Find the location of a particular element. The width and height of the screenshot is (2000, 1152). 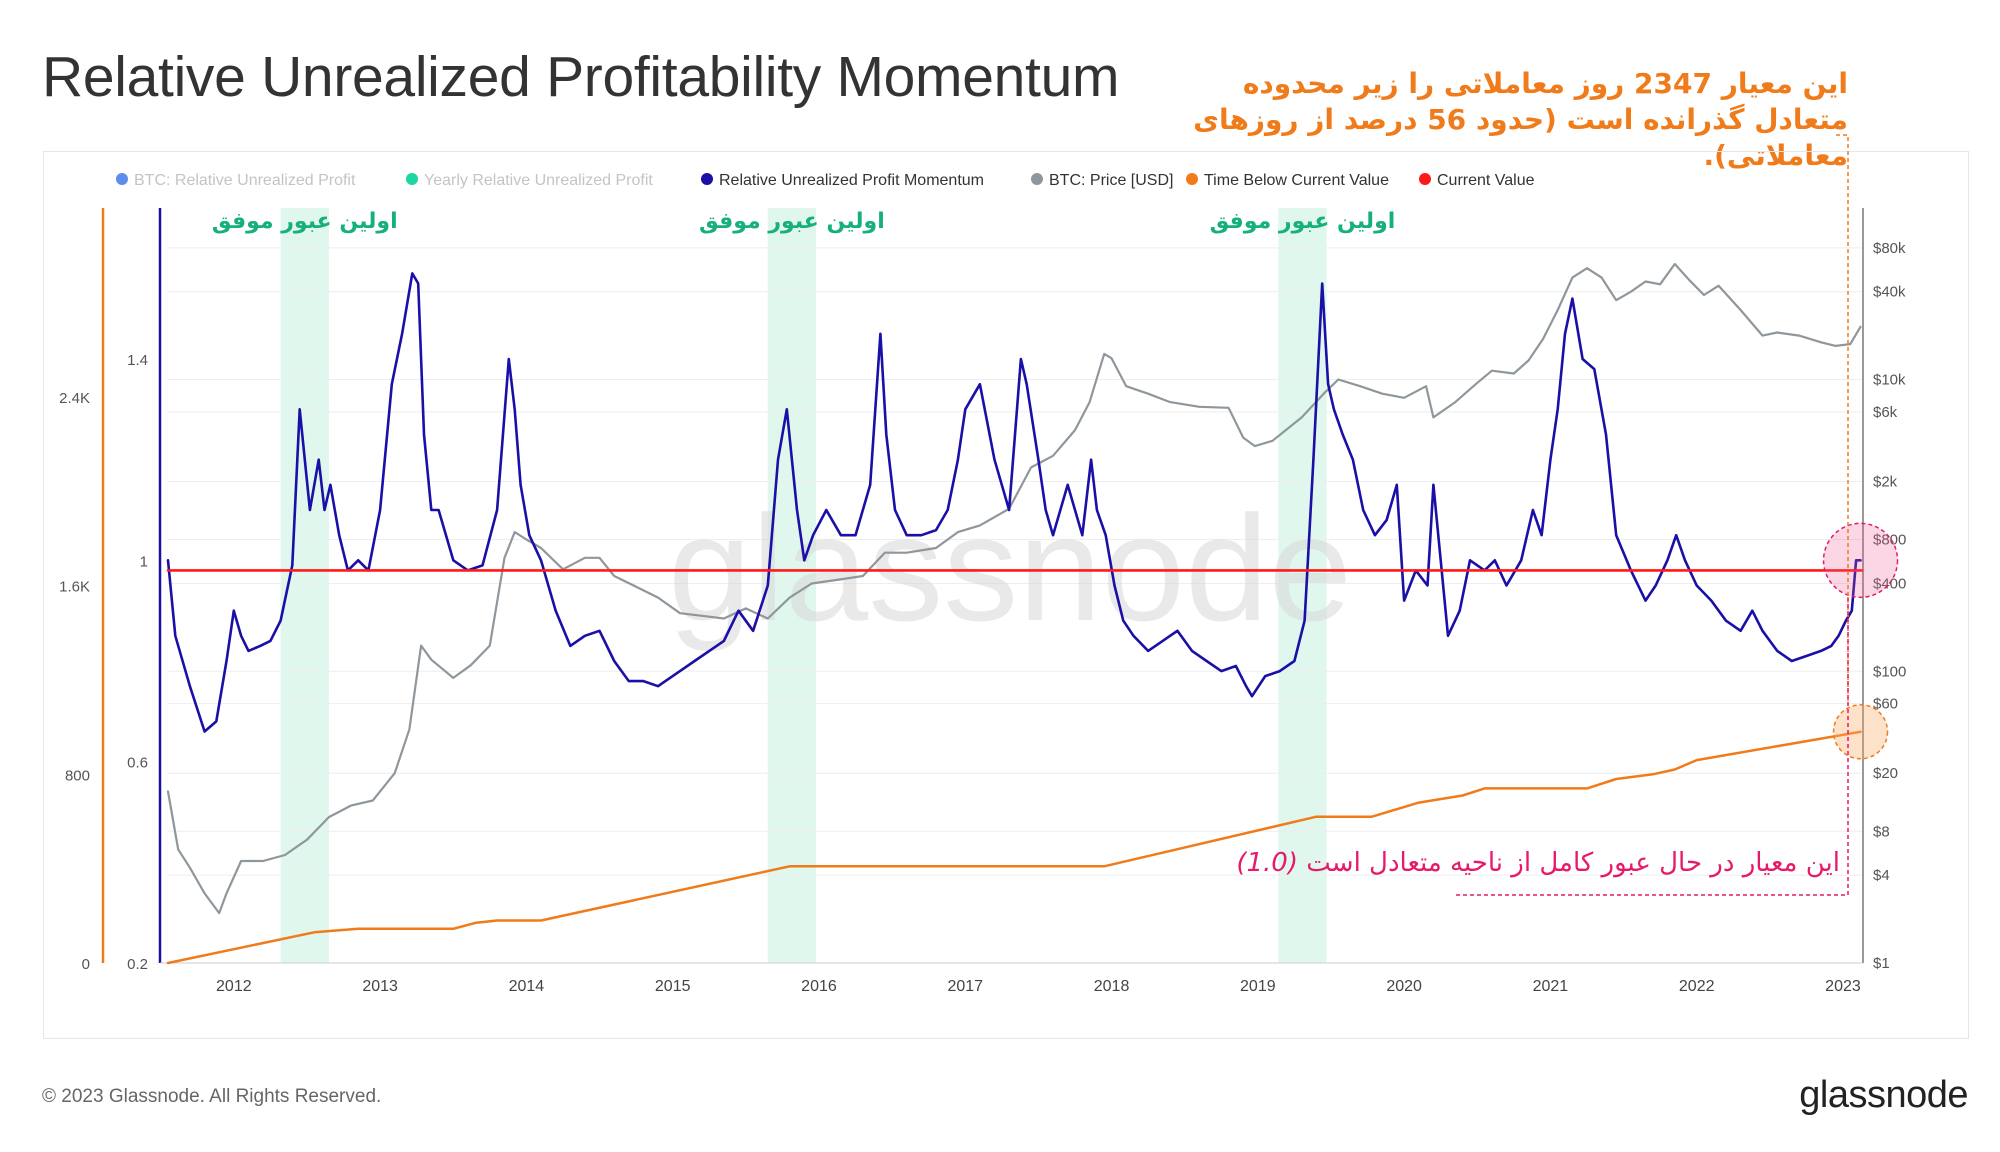

days-tick-label: 2.4K is located at coordinates (74, 398).